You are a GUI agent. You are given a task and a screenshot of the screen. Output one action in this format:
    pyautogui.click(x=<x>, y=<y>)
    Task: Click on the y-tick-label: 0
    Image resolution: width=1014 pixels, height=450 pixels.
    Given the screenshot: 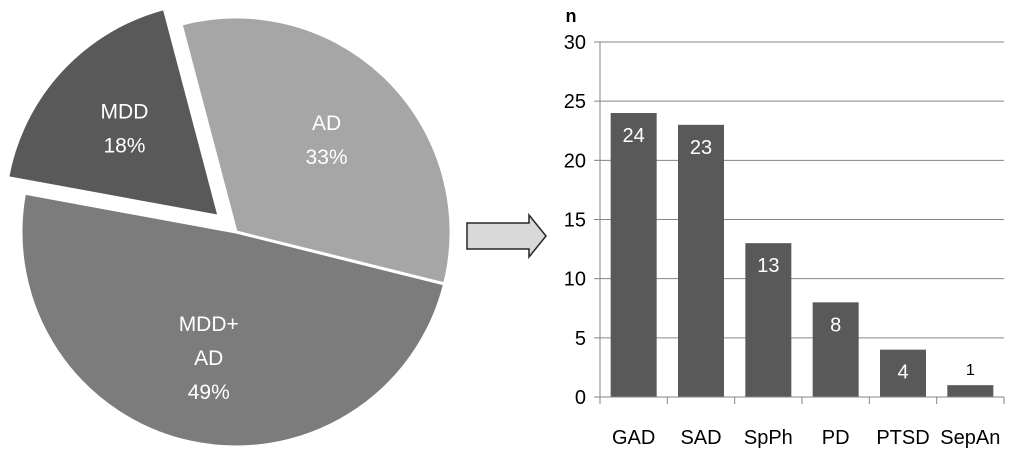 What is the action you would take?
    pyautogui.click(x=580, y=398)
    